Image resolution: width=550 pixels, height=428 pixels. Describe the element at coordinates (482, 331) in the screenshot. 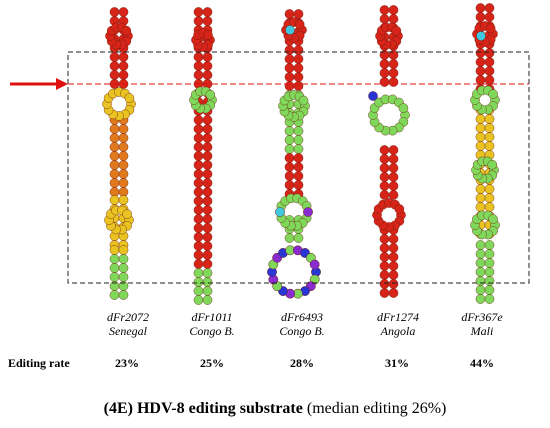

I see `structure-origin: Mali` at that location.